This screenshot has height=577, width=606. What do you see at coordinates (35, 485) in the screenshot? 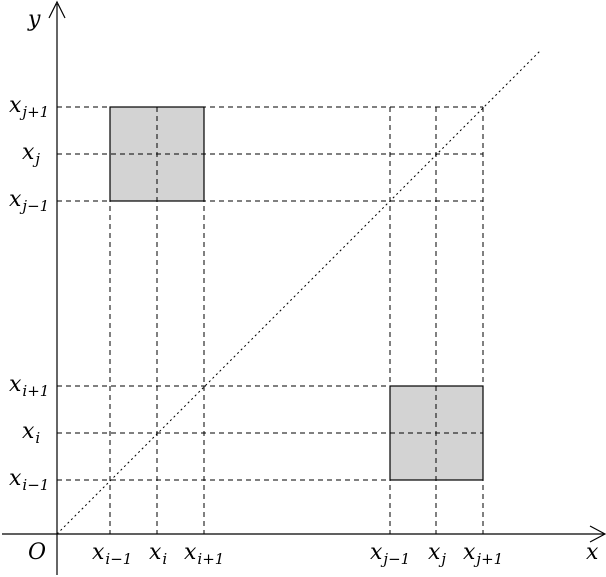
I see `y-tick-label-subscript: i−1` at bounding box center [35, 485].